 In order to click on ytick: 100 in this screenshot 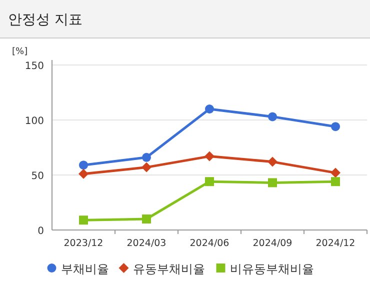, I will do `click(34, 121)`.